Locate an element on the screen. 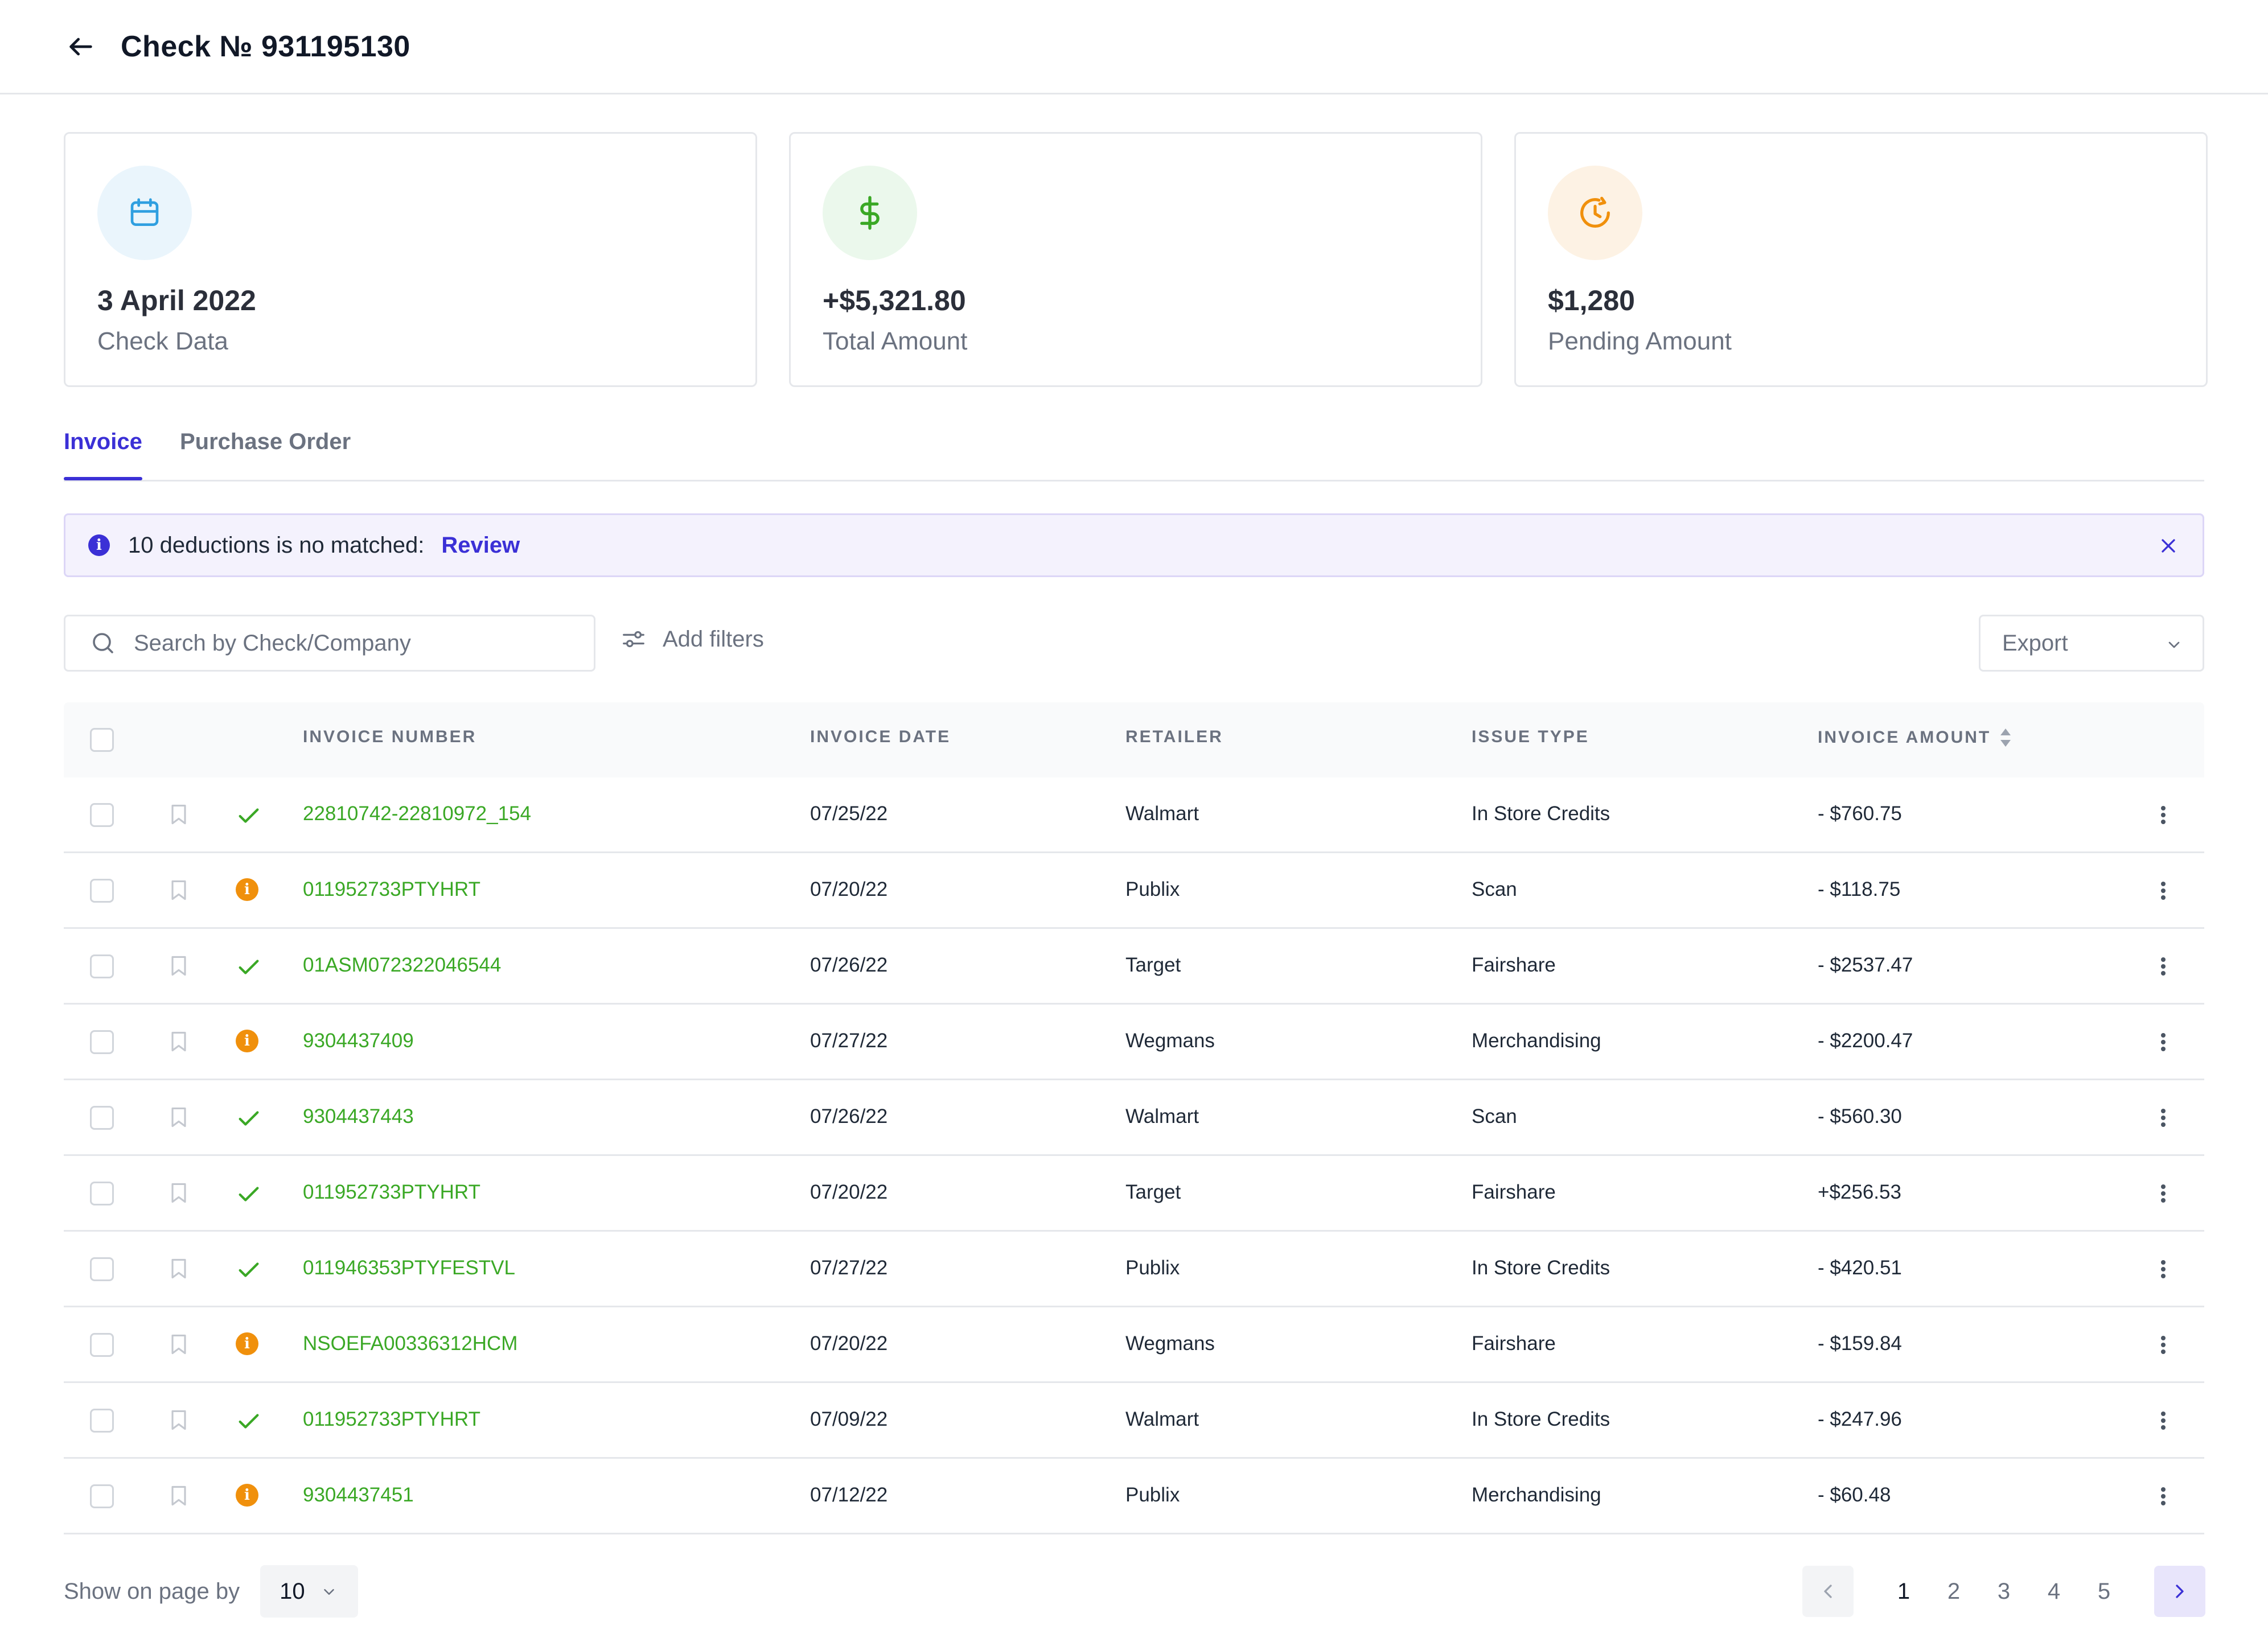 This screenshot has height=1646, width=2268. export-dropdown: Export is located at coordinates (2091, 643).